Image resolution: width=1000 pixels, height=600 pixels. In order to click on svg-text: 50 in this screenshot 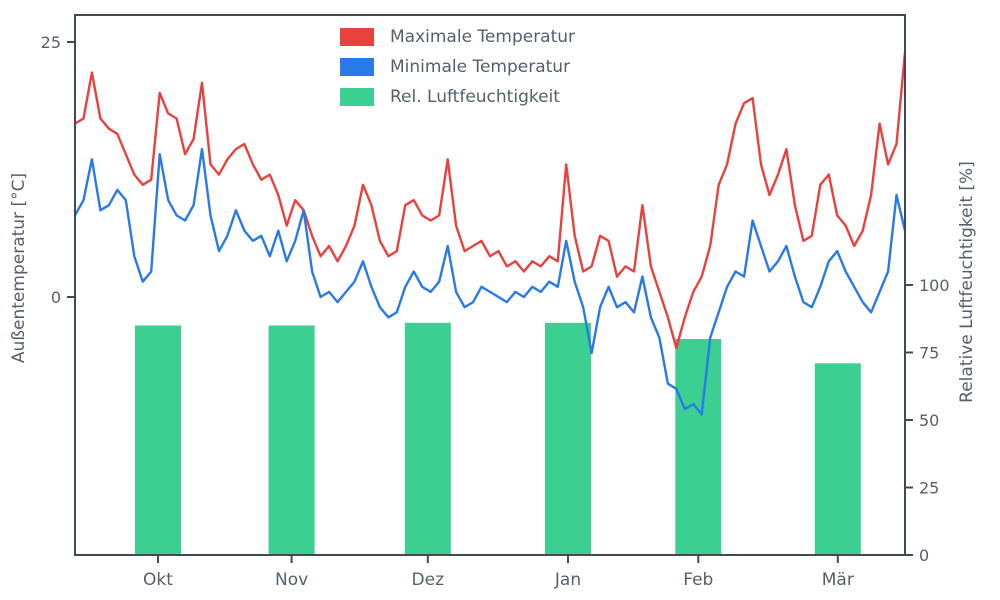, I will do `click(929, 420)`.